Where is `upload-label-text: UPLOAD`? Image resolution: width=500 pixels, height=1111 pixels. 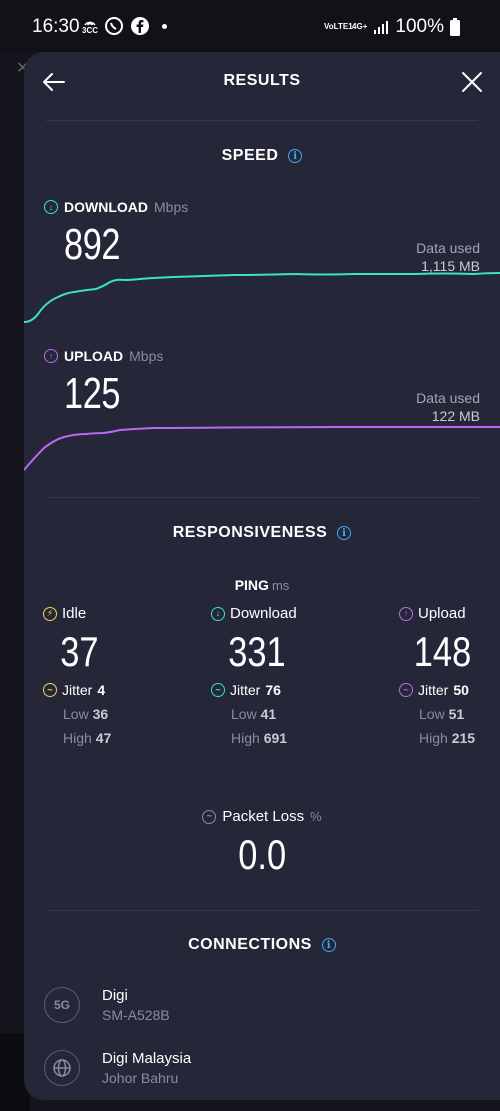 upload-label-text: UPLOAD is located at coordinates (94, 356).